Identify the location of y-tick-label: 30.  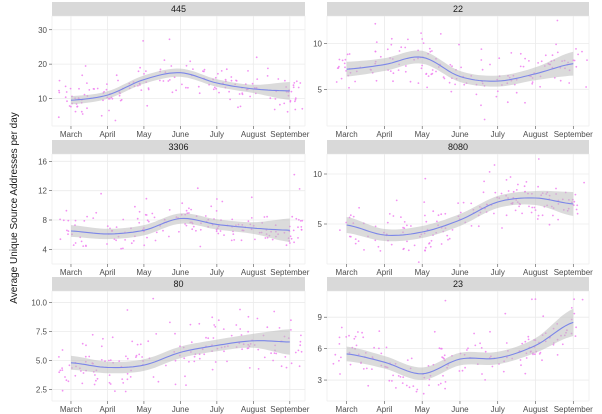
(42, 30).